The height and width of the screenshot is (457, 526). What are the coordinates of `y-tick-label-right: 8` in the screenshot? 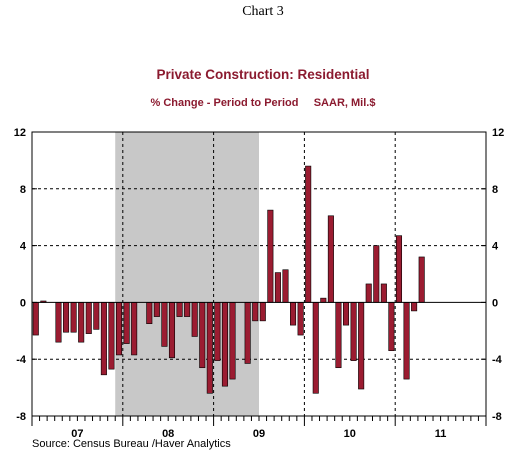 It's located at (495, 190).